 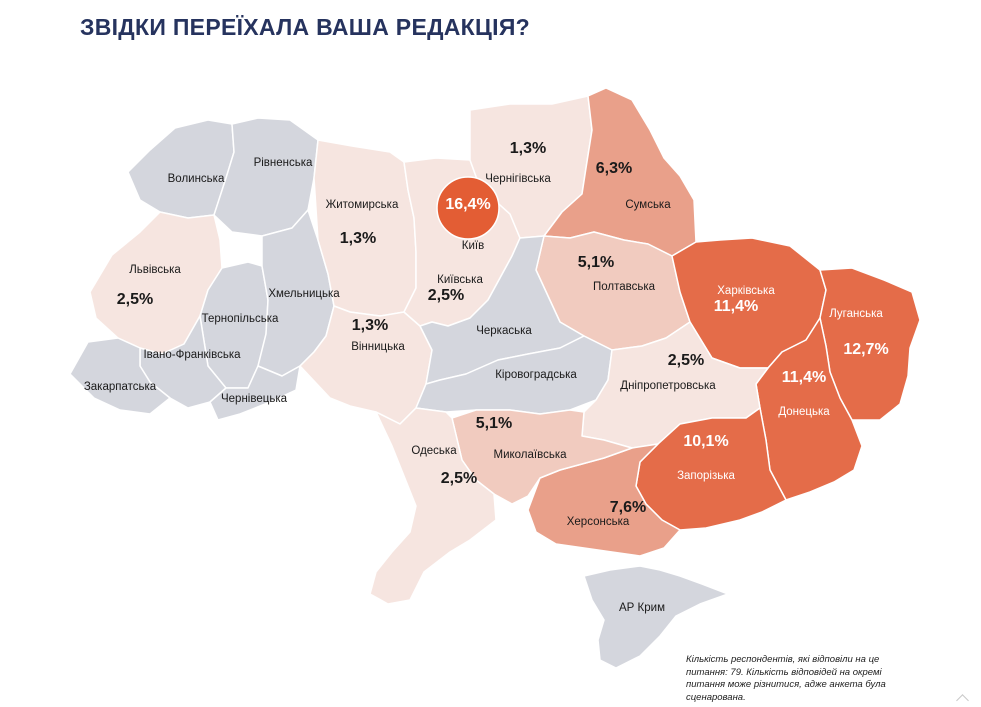 What do you see at coordinates (467, 204) in the screenshot?
I see `region-value-kyiv: 16,4%` at bounding box center [467, 204].